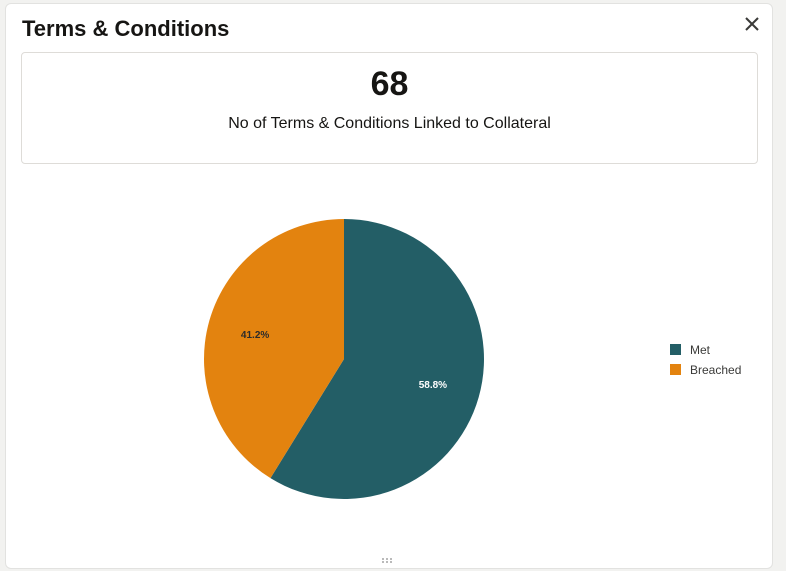 The width and height of the screenshot is (786, 571). I want to click on dialog-title: Terms & Conditions, so click(126, 28).